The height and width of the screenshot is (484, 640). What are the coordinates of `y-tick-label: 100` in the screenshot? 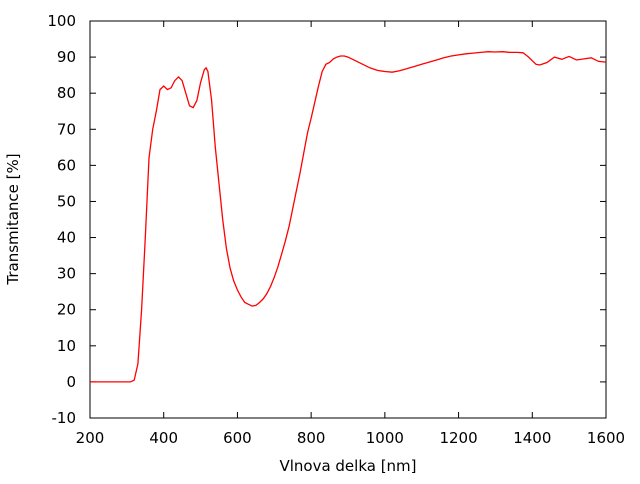 It's located at (61, 21).